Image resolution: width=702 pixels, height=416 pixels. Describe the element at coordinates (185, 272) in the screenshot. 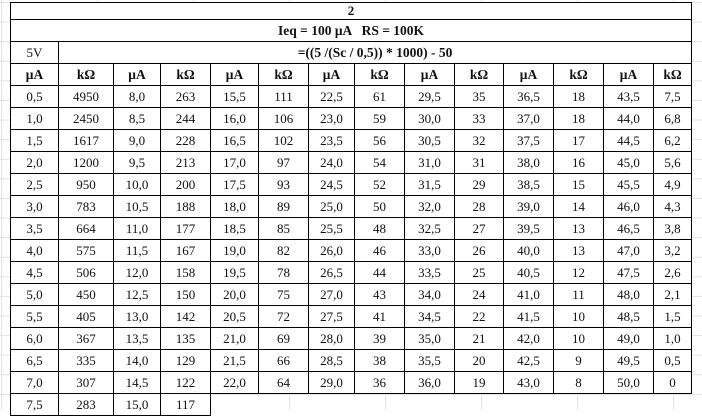

I see `table-cell: 158` at that location.